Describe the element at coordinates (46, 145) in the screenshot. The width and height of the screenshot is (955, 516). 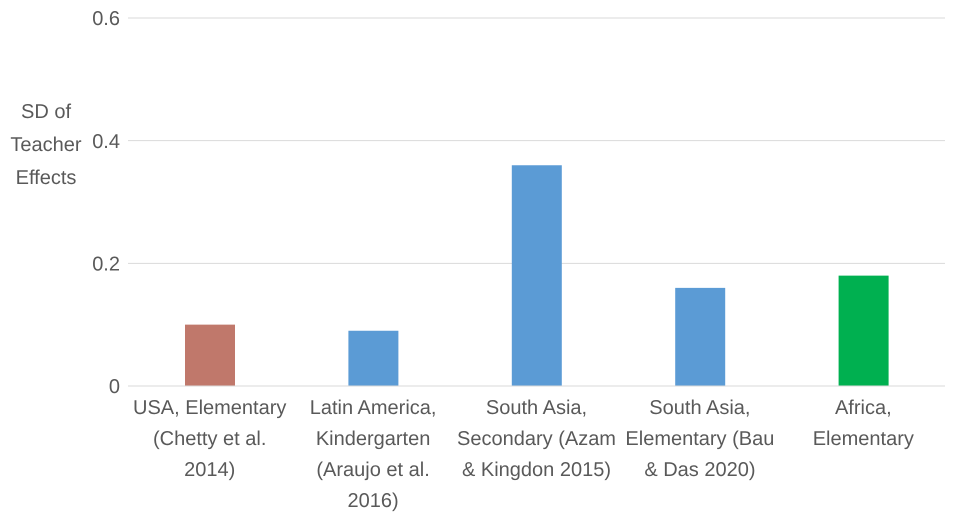
I see `y-axis-title: SD of Teacher Effects` at that location.